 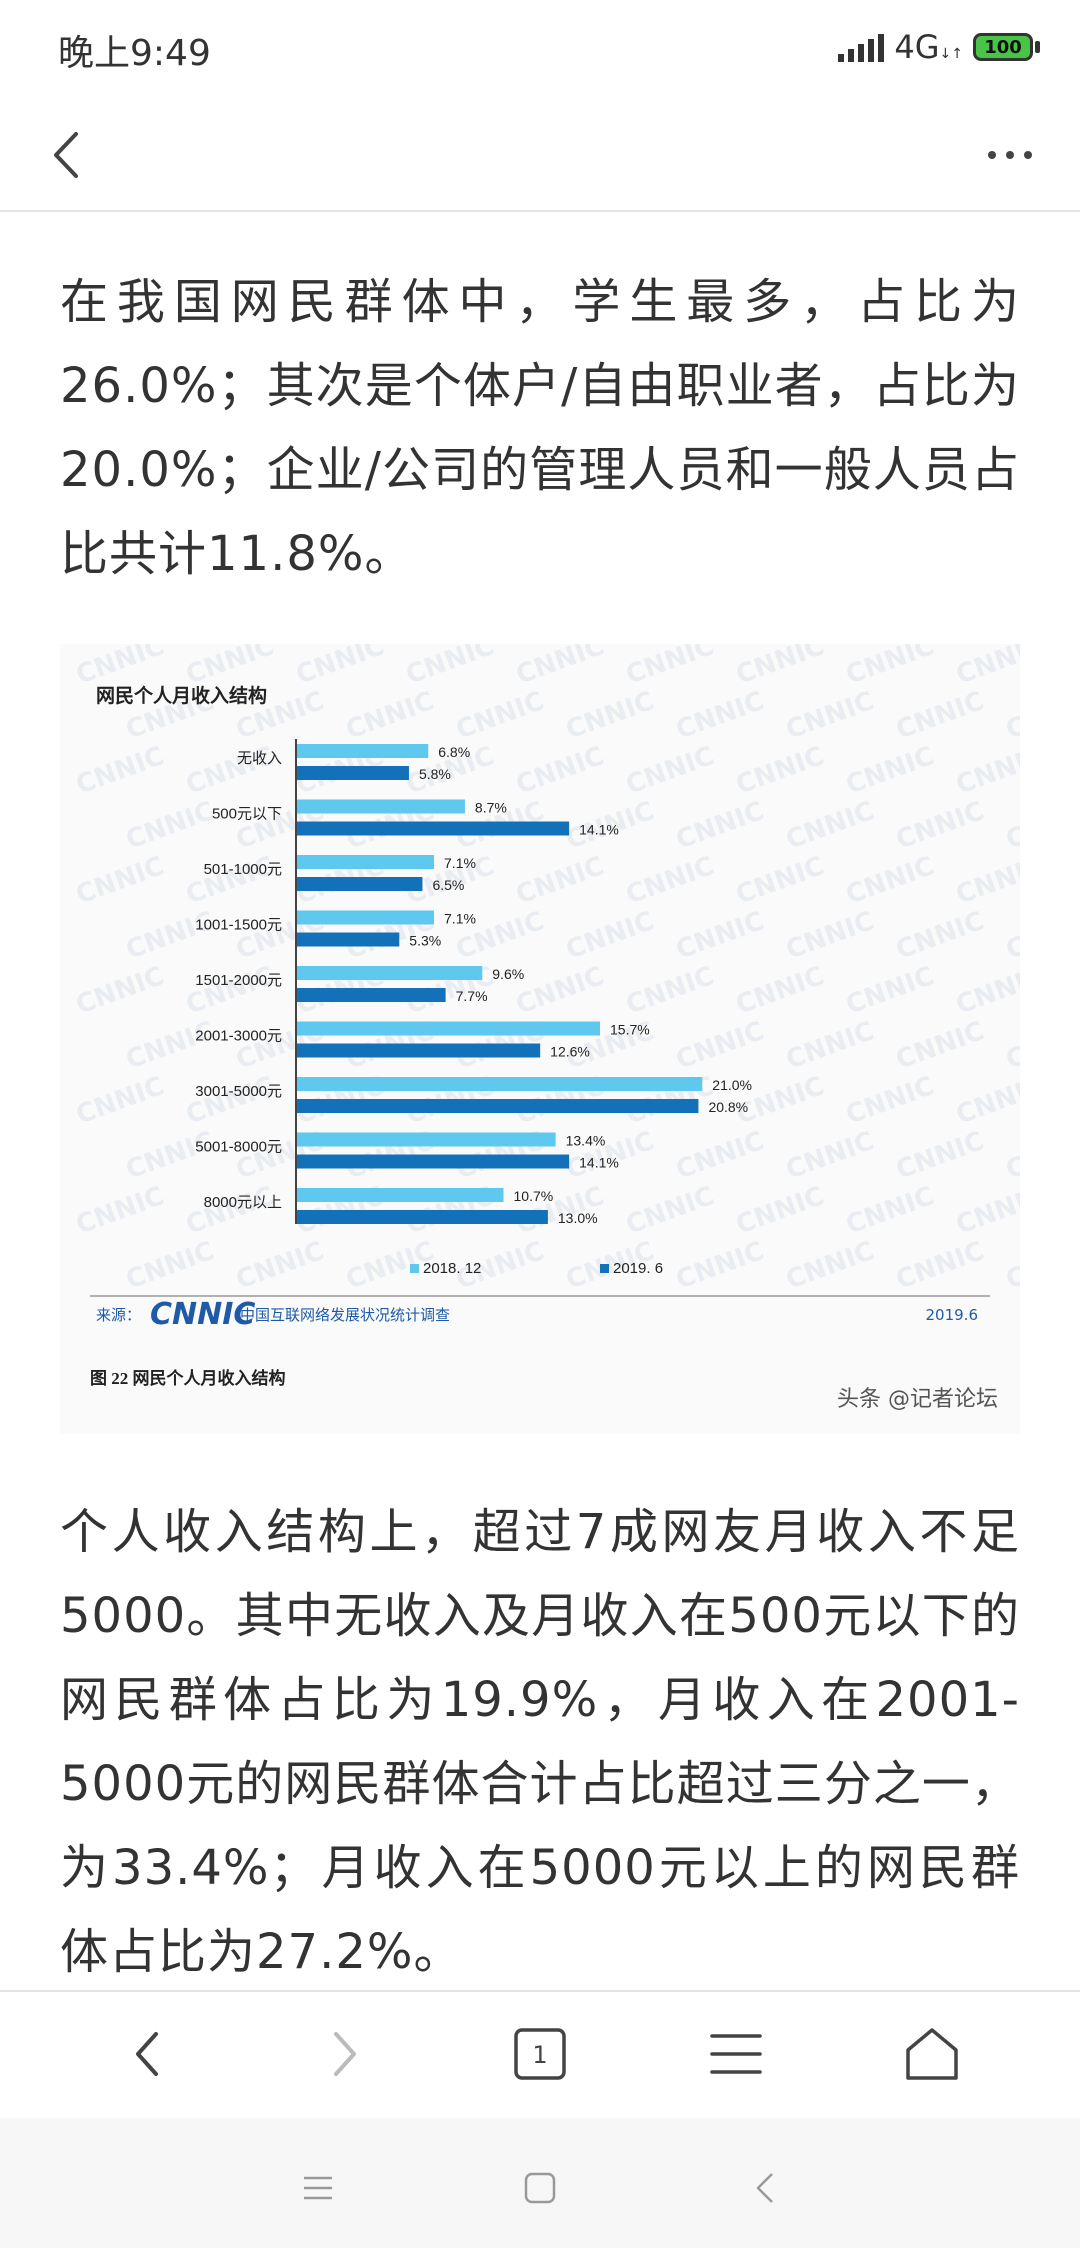 What do you see at coordinates (638, 1268) in the screenshot?
I see `legend-label: 2019. 6` at bounding box center [638, 1268].